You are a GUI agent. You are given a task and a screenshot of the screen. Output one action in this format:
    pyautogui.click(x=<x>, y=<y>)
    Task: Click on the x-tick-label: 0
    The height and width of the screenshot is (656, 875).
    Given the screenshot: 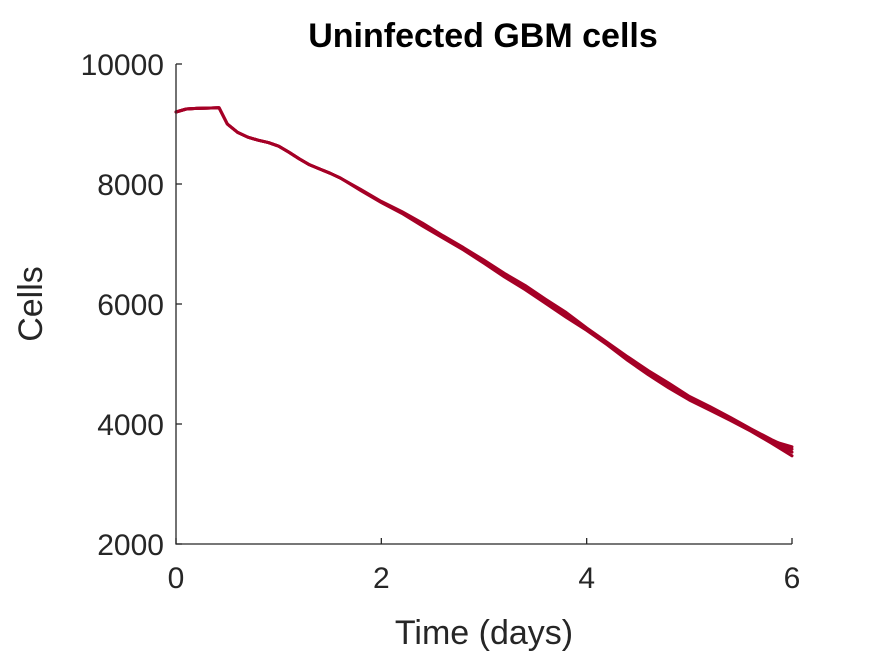 What is the action you would take?
    pyautogui.click(x=176, y=578)
    